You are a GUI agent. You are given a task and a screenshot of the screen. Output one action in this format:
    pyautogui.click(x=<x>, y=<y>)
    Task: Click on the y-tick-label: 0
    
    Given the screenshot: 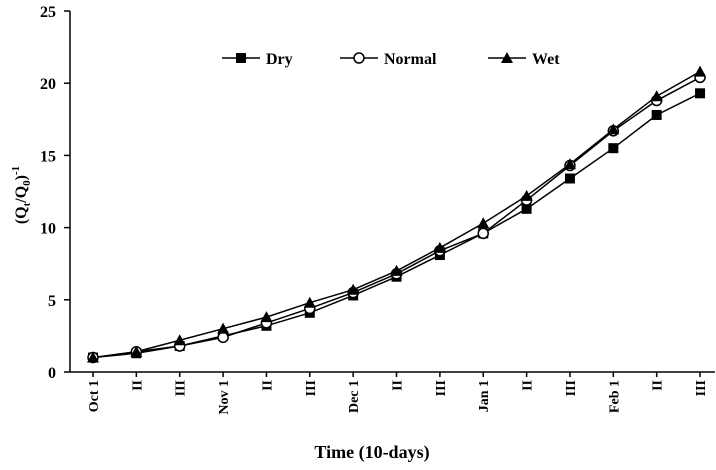 What is the action you would take?
    pyautogui.click(x=52, y=373)
    